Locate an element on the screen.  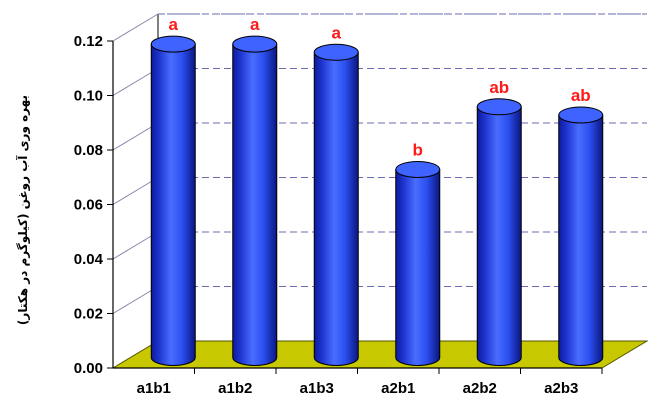
bar-a2b1: b is located at coordinates (418, 253).